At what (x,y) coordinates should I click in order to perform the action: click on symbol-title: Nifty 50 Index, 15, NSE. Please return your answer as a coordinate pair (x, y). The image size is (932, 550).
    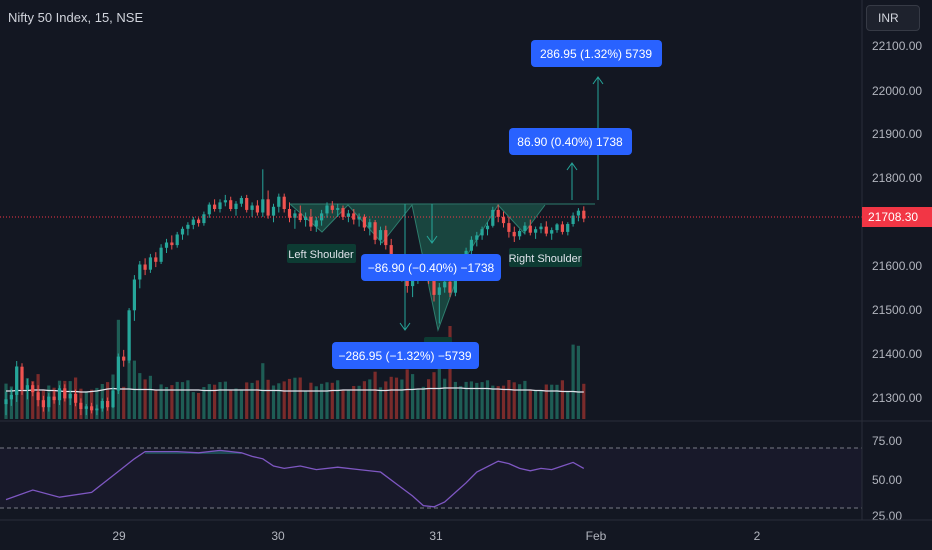
    Looking at the image, I should click on (76, 17).